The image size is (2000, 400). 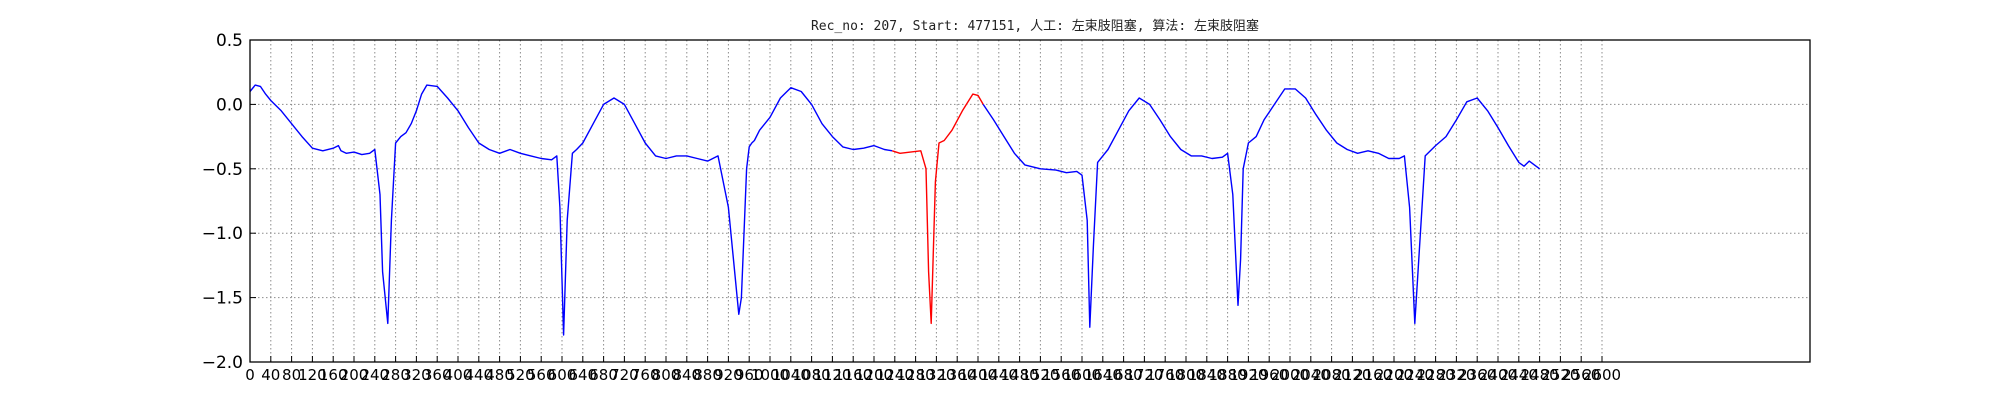 I want to click on x-tick-label: 1760, so click(x=1165, y=375).